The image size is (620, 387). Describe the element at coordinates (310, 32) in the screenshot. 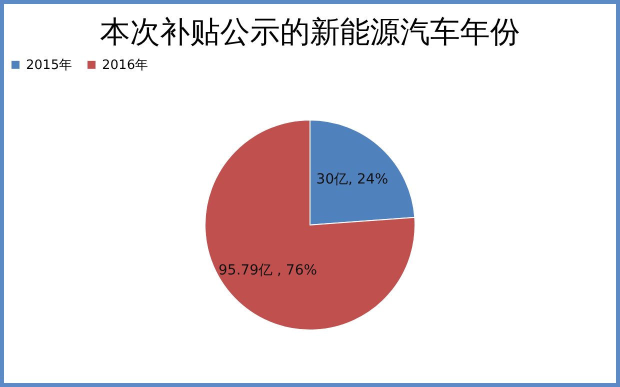

I see `chart-title: 本次补贴公示的新能源汽车年份` at that location.